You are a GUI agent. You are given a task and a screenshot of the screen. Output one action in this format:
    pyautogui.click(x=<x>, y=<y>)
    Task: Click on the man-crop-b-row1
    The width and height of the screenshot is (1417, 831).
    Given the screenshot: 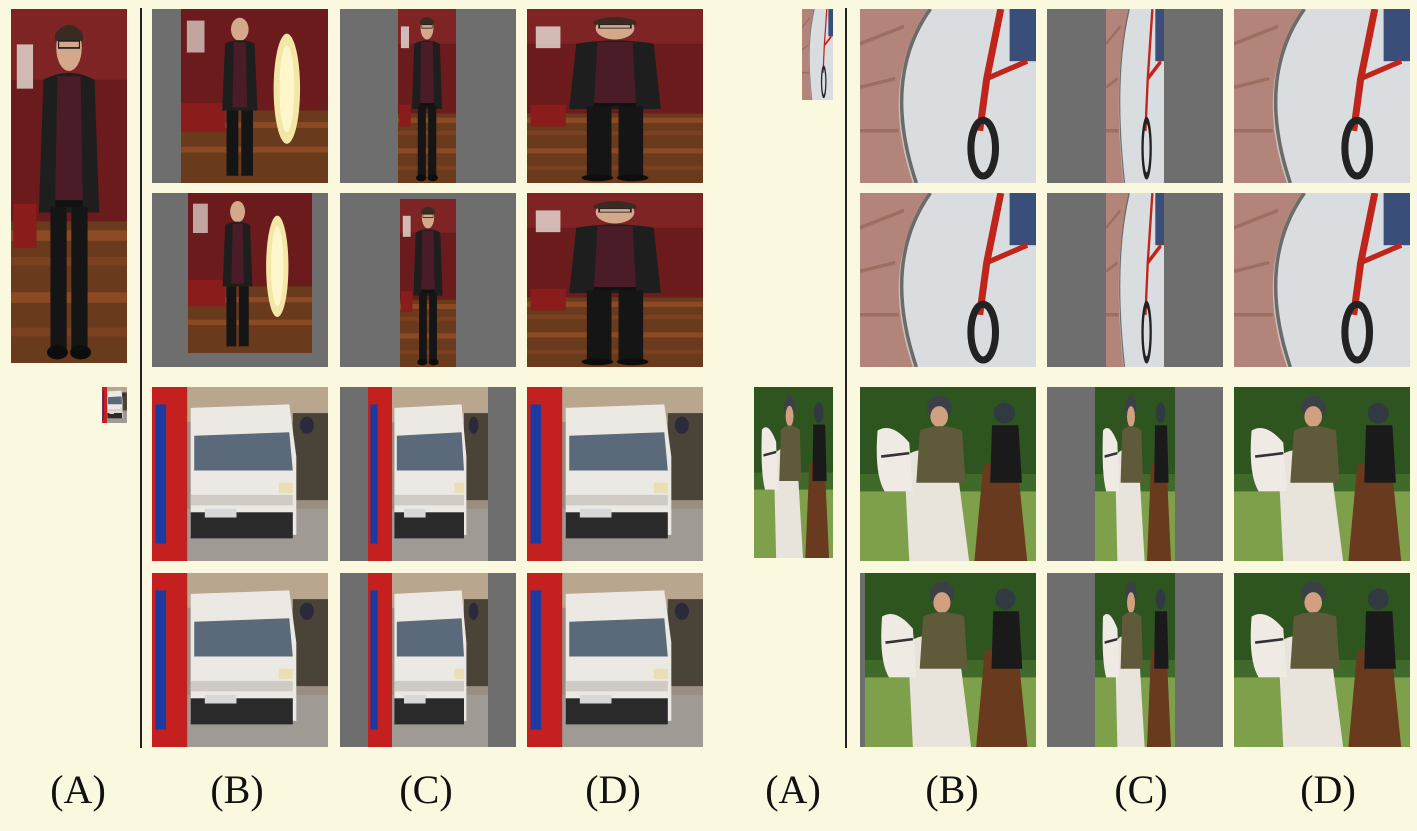 What is the action you would take?
    pyautogui.click(x=240, y=96)
    